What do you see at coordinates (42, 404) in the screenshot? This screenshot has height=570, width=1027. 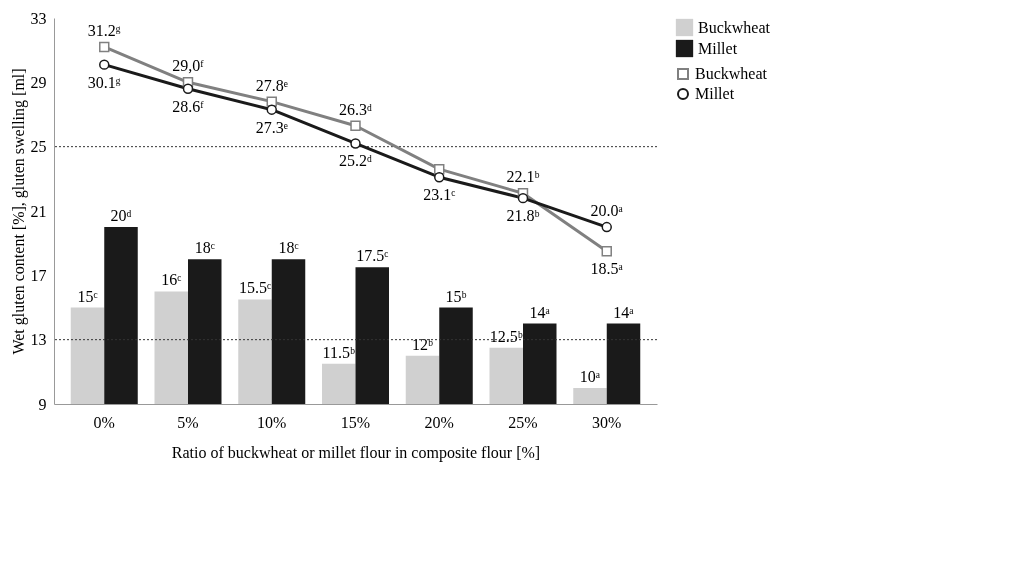 I see `y-tick-label: 9` at bounding box center [42, 404].